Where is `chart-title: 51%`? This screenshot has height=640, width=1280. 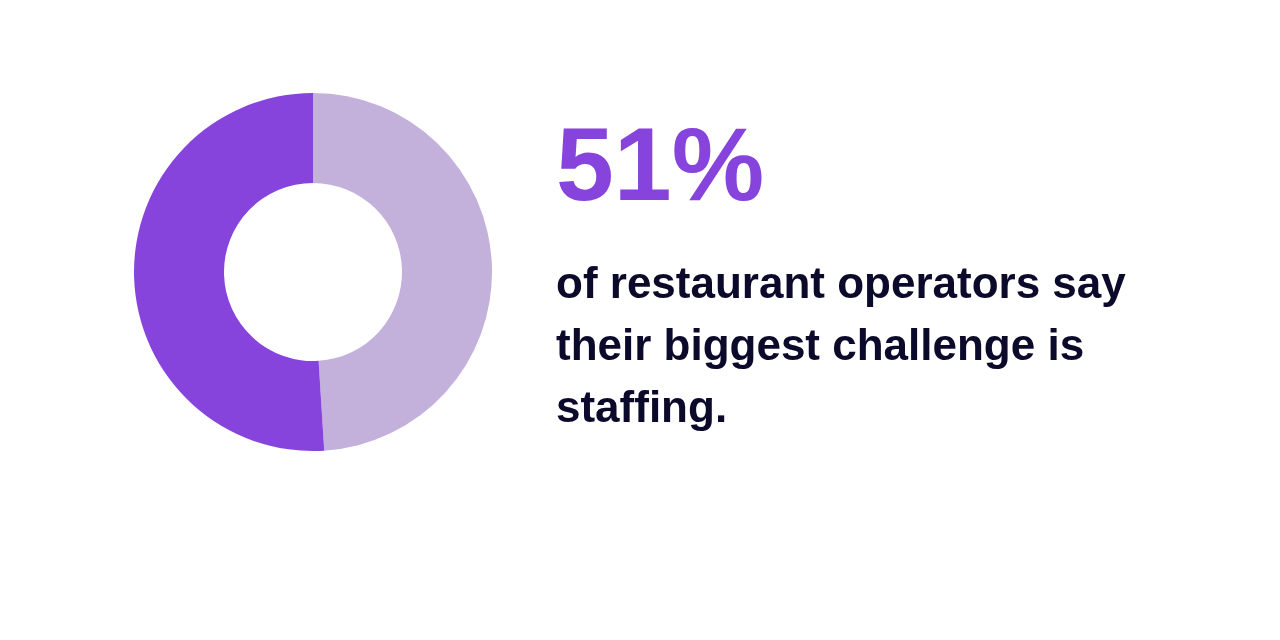
chart-title: 51% is located at coordinates (660, 164).